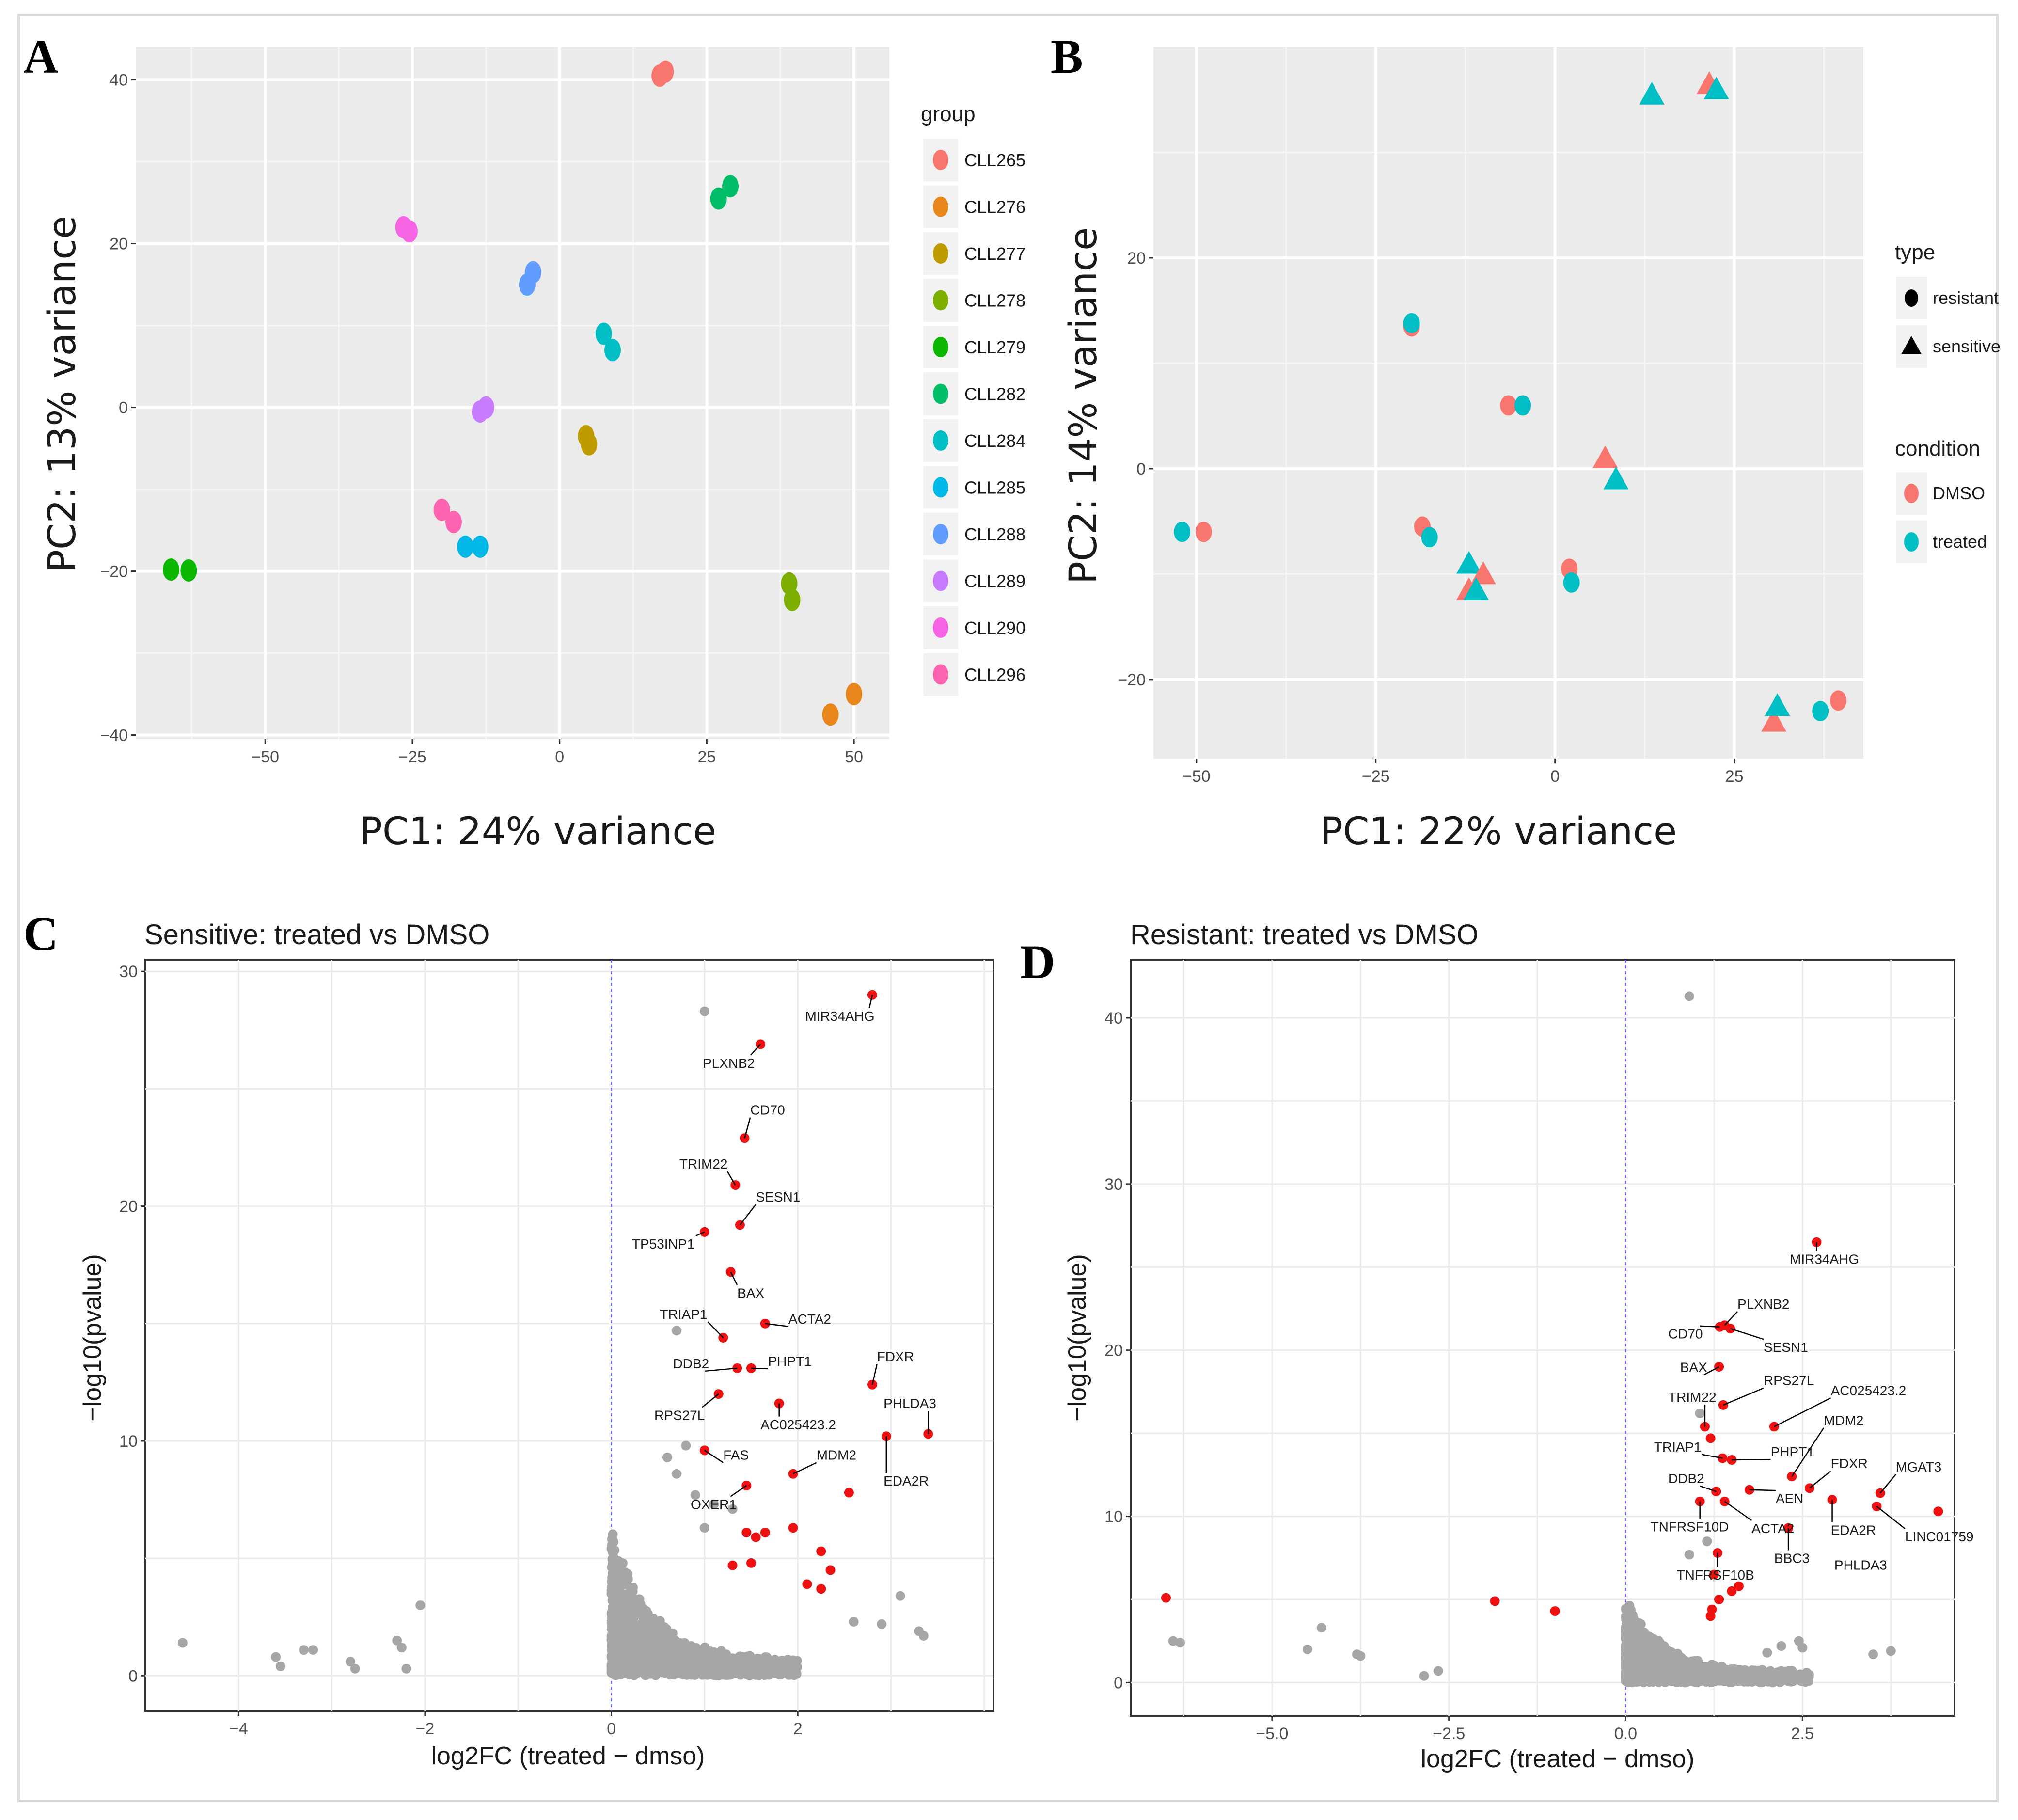  I want to click on plot-b-grid, so click(1508, 403).